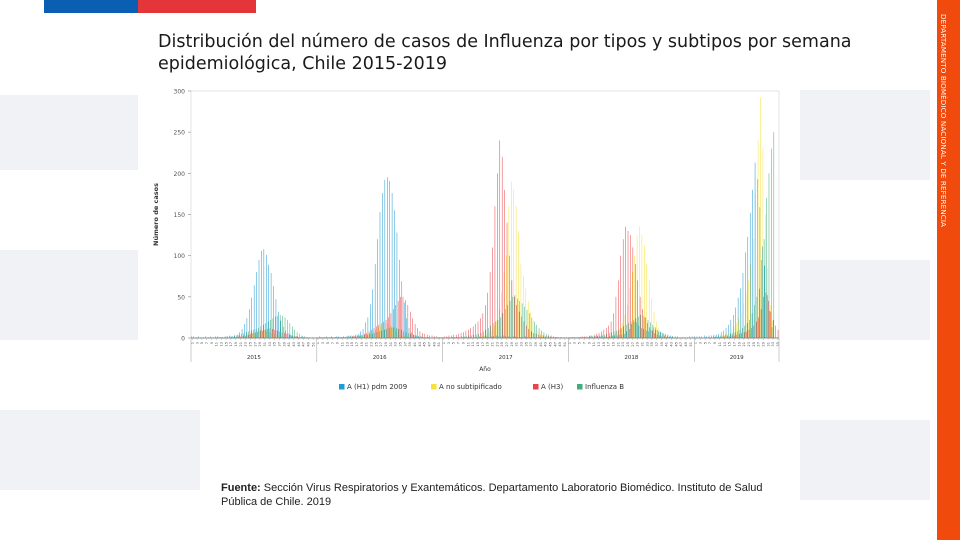  I want to click on week-tick-label: 23, so click(749, 344).